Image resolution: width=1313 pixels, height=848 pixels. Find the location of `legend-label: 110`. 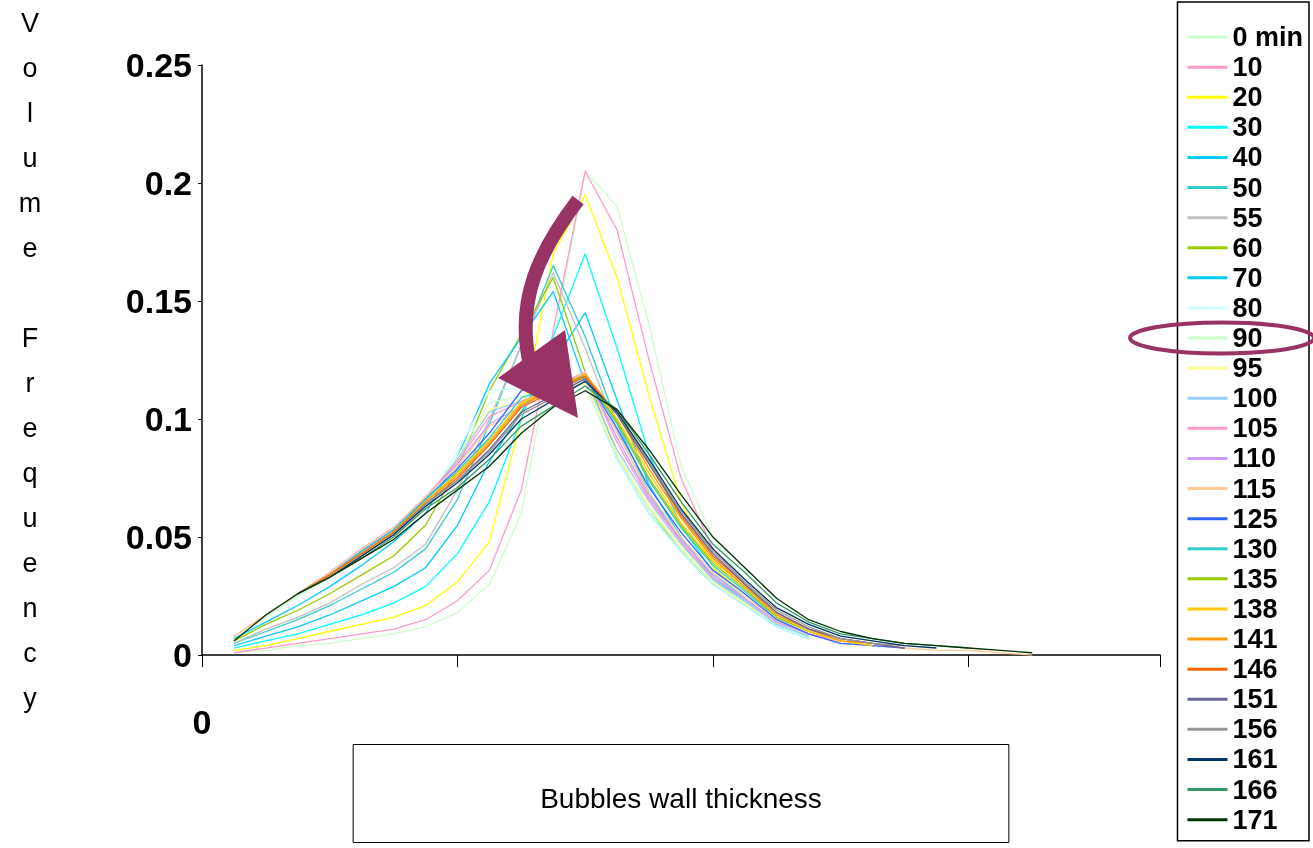

legend-label: 110 is located at coordinates (1254, 458).